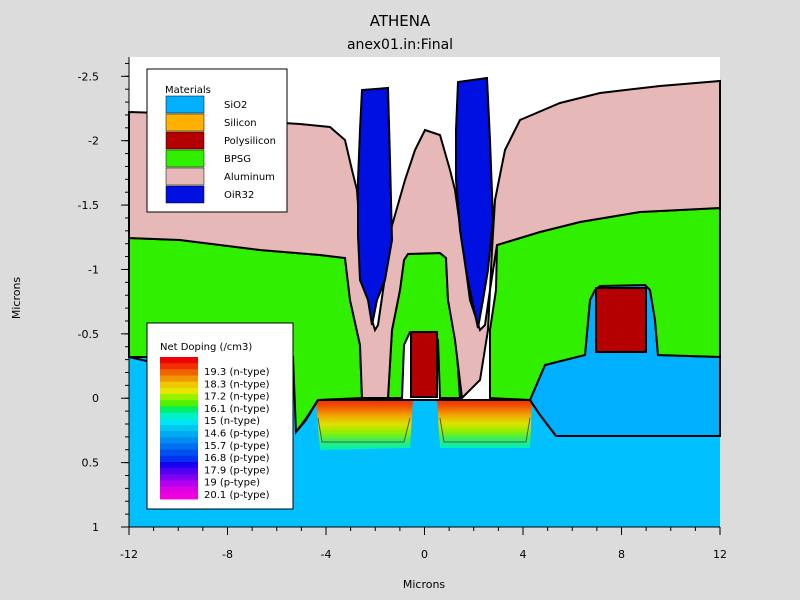  Describe the element at coordinates (237, 434) in the screenshot. I see `doping-level-label: 14.6 (p-type)` at that location.